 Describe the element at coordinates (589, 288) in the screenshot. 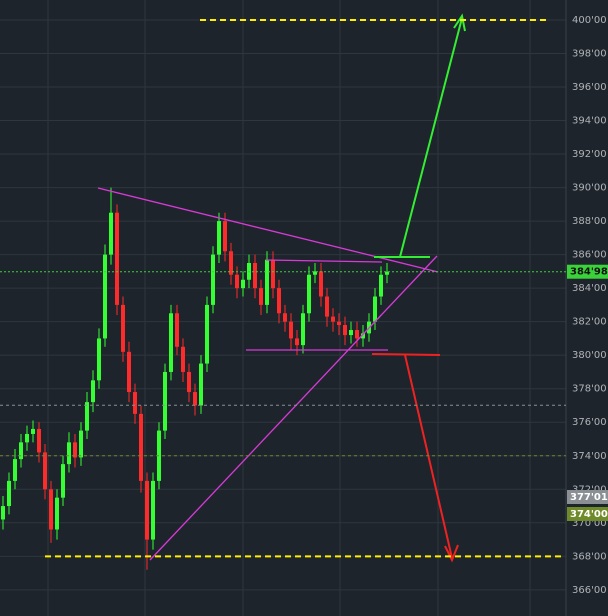

I see `y-tick-label: 384'00` at that location.